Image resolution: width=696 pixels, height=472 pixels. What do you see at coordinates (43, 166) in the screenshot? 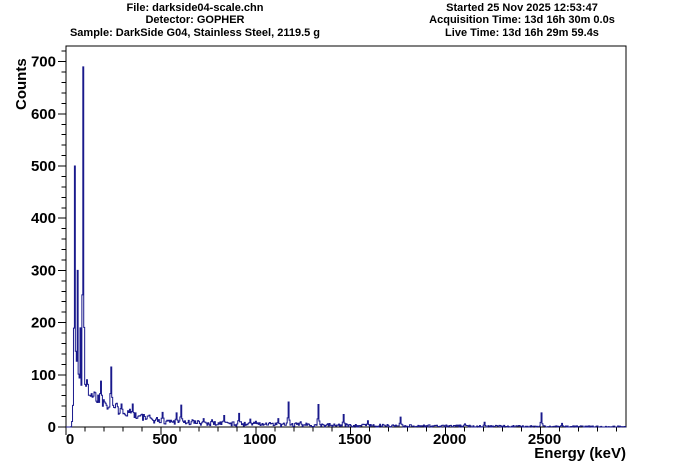
I see `y-tick-label: 500` at bounding box center [43, 166].